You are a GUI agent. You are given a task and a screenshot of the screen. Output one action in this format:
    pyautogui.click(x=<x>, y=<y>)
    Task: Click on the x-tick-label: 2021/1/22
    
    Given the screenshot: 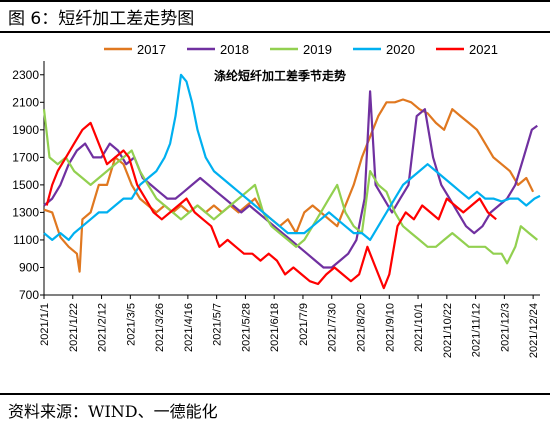 What is the action you would take?
    pyautogui.click(x=74, y=327)
    